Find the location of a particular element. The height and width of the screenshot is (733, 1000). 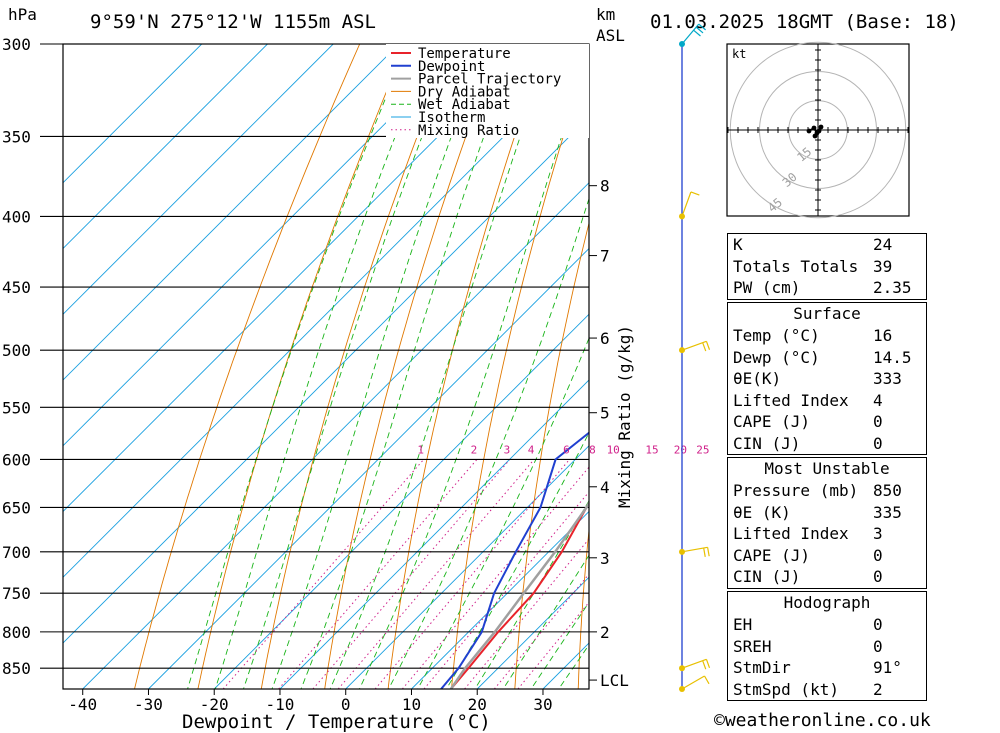

pressure-tick-label: 400 is located at coordinates (16, 216).